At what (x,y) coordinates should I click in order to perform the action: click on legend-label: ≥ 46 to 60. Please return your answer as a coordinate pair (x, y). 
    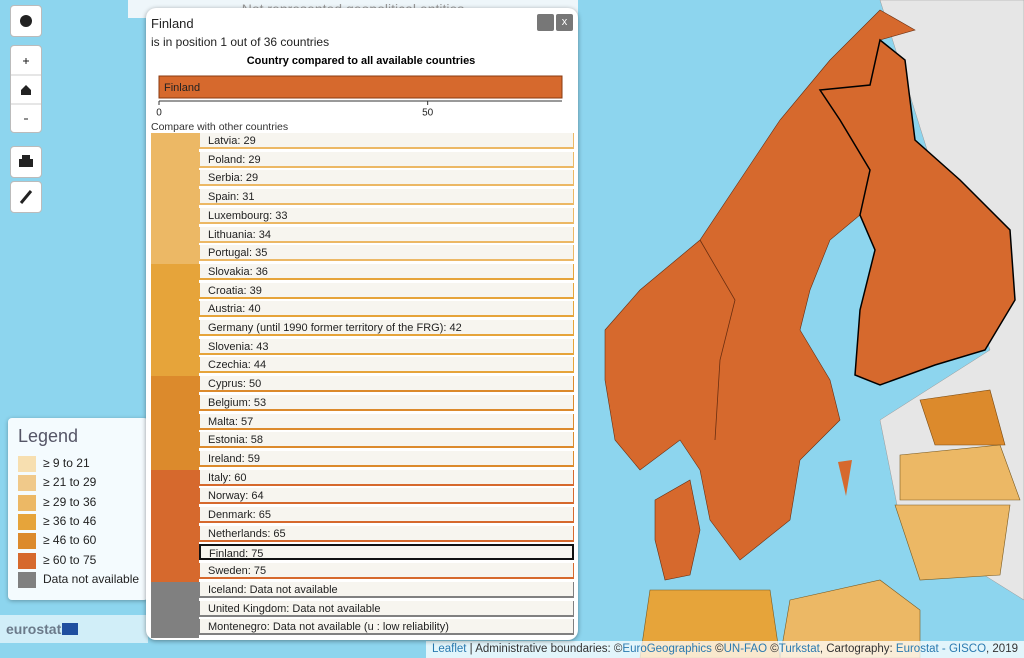
    Looking at the image, I should click on (70, 540).